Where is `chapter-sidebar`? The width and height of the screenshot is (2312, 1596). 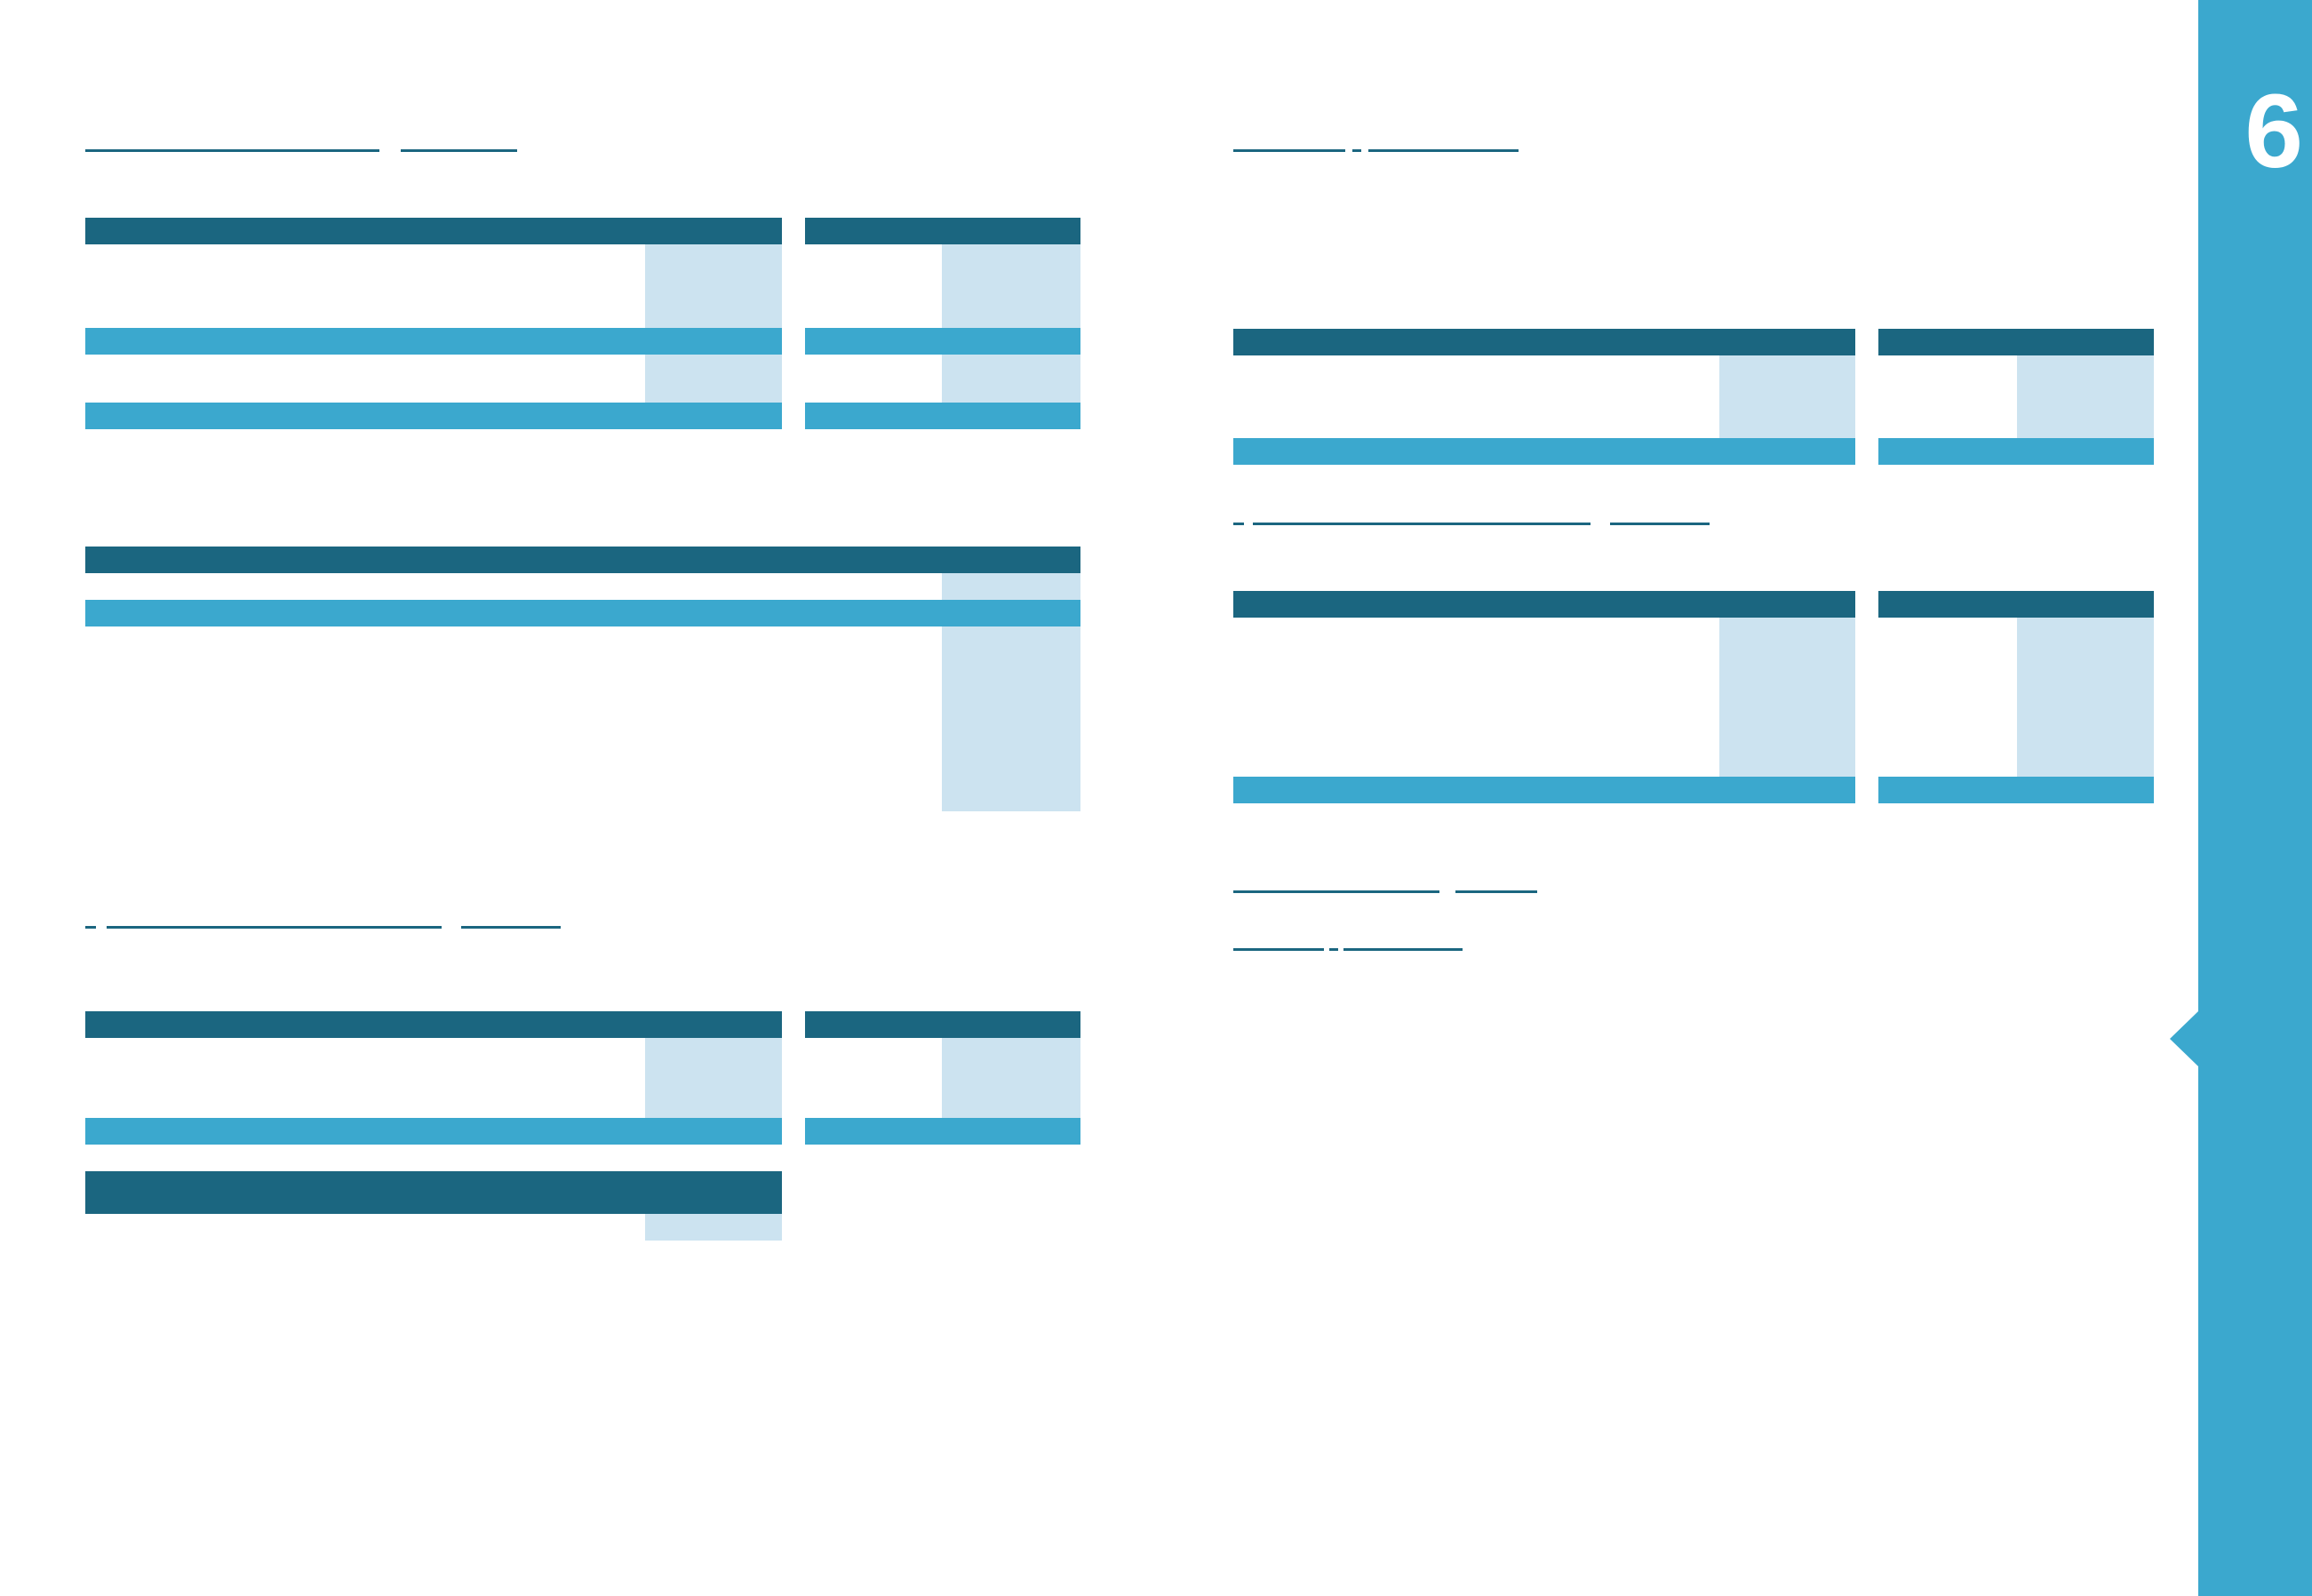
chapter-sidebar is located at coordinates (2255, 798).